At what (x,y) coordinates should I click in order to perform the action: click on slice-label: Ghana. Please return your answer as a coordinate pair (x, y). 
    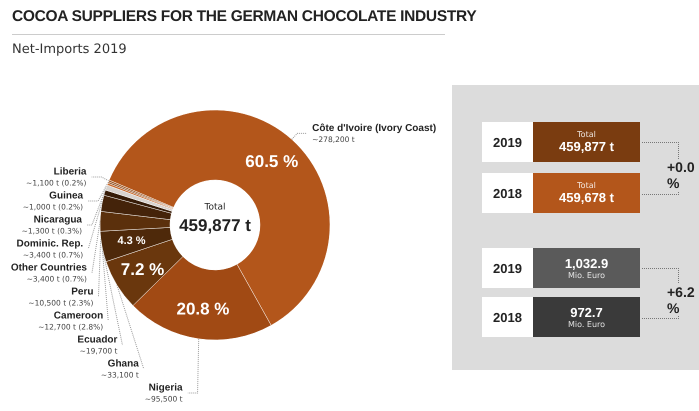
    Looking at the image, I should click on (124, 364).